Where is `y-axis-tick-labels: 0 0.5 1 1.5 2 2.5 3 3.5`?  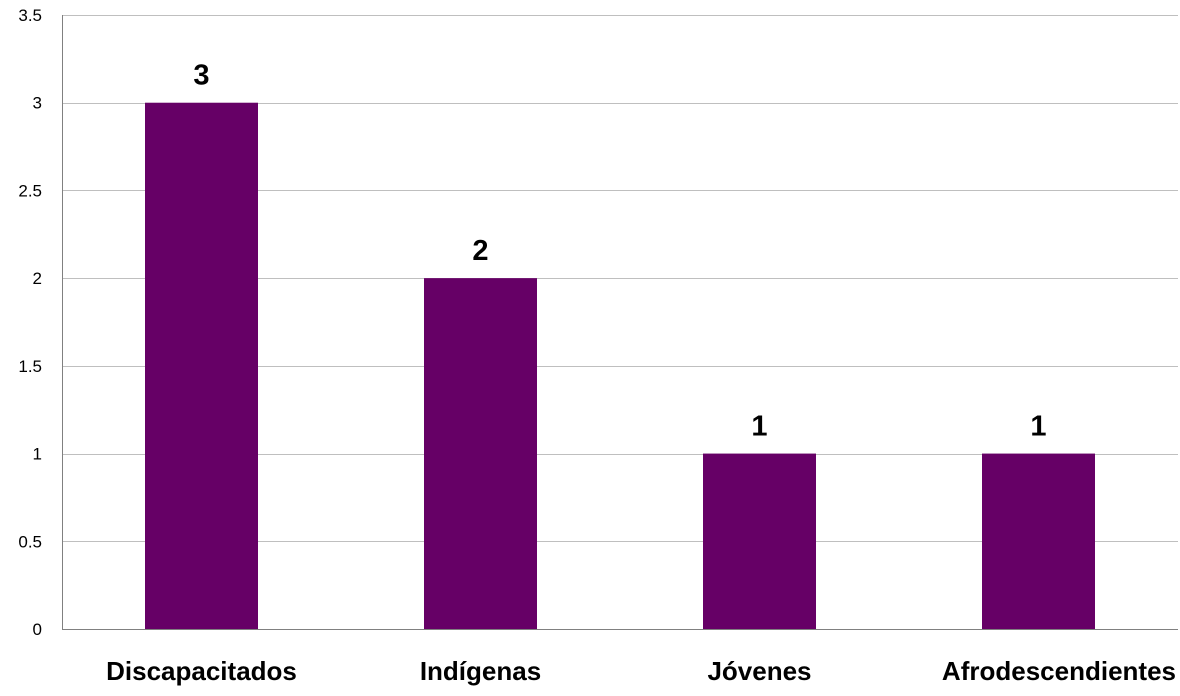 y-axis-tick-labels: 0 0.5 1 1.5 2 2.5 3 3.5 is located at coordinates (30, 322).